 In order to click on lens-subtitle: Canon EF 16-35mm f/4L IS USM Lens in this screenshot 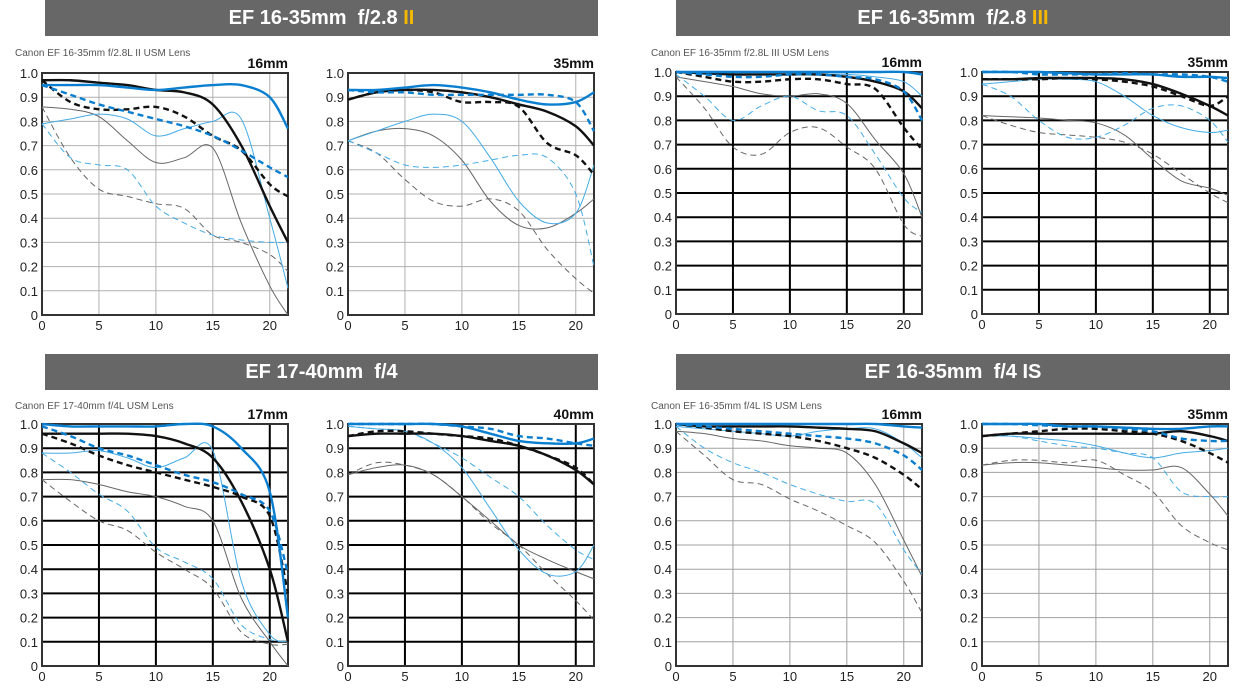, I will do `click(736, 406)`.